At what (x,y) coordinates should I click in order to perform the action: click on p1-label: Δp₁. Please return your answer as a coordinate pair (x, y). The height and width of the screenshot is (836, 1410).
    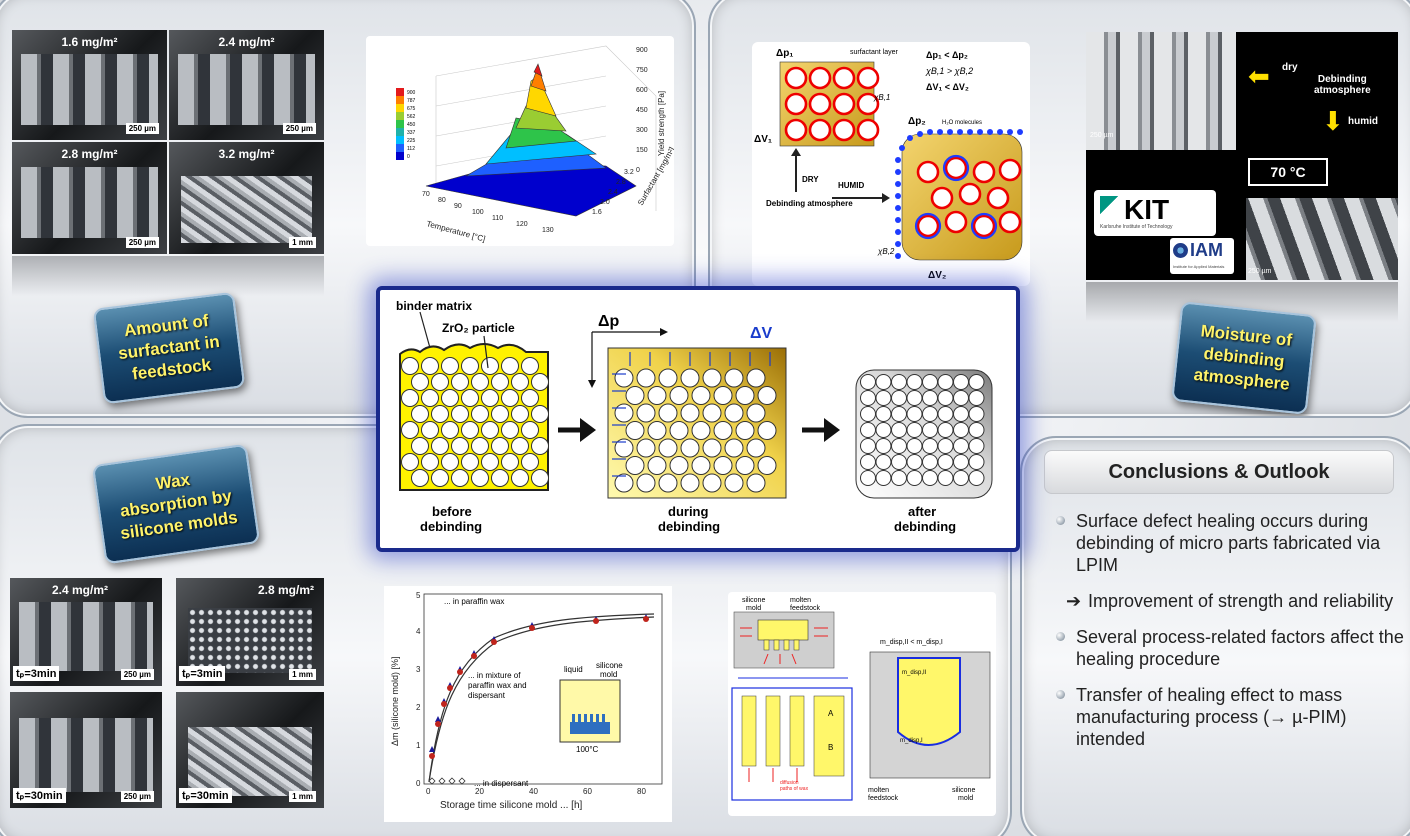
    Looking at the image, I should click on (784, 53).